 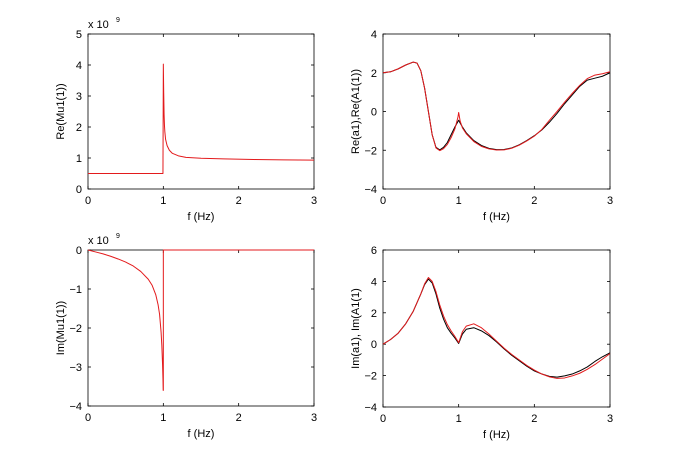 What do you see at coordinates (79, 97) in the screenshot?
I see `y-tick-label: 3` at bounding box center [79, 97].